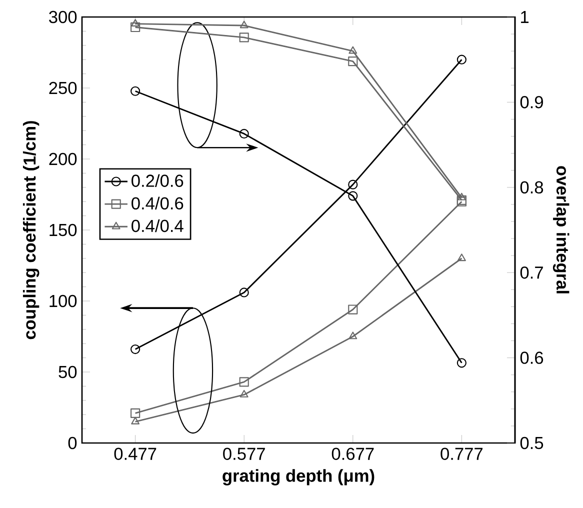 The height and width of the screenshot is (508, 583). I want to click on x-tick-label: 0.677, so click(353, 454).